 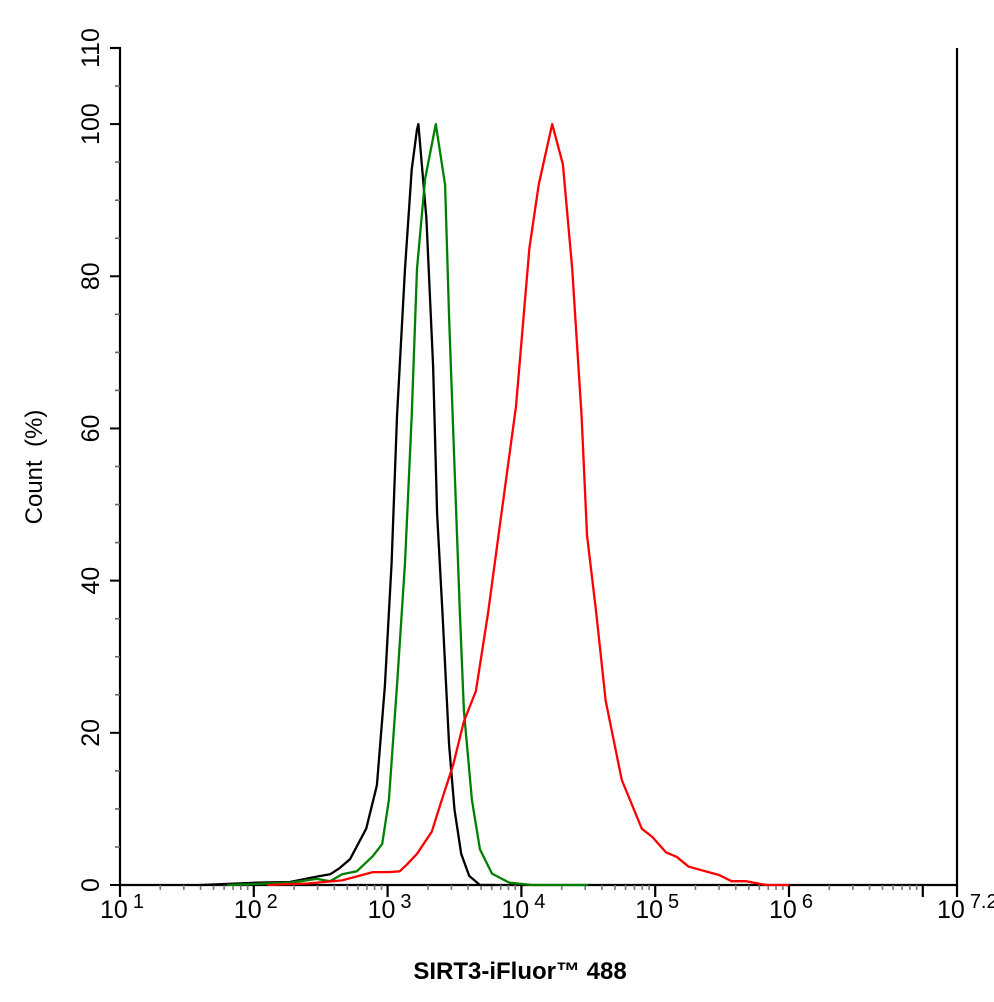 What do you see at coordinates (673, 902) in the screenshot?
I see `x-tick-exponent: 5` at bounding box center [673, 902].